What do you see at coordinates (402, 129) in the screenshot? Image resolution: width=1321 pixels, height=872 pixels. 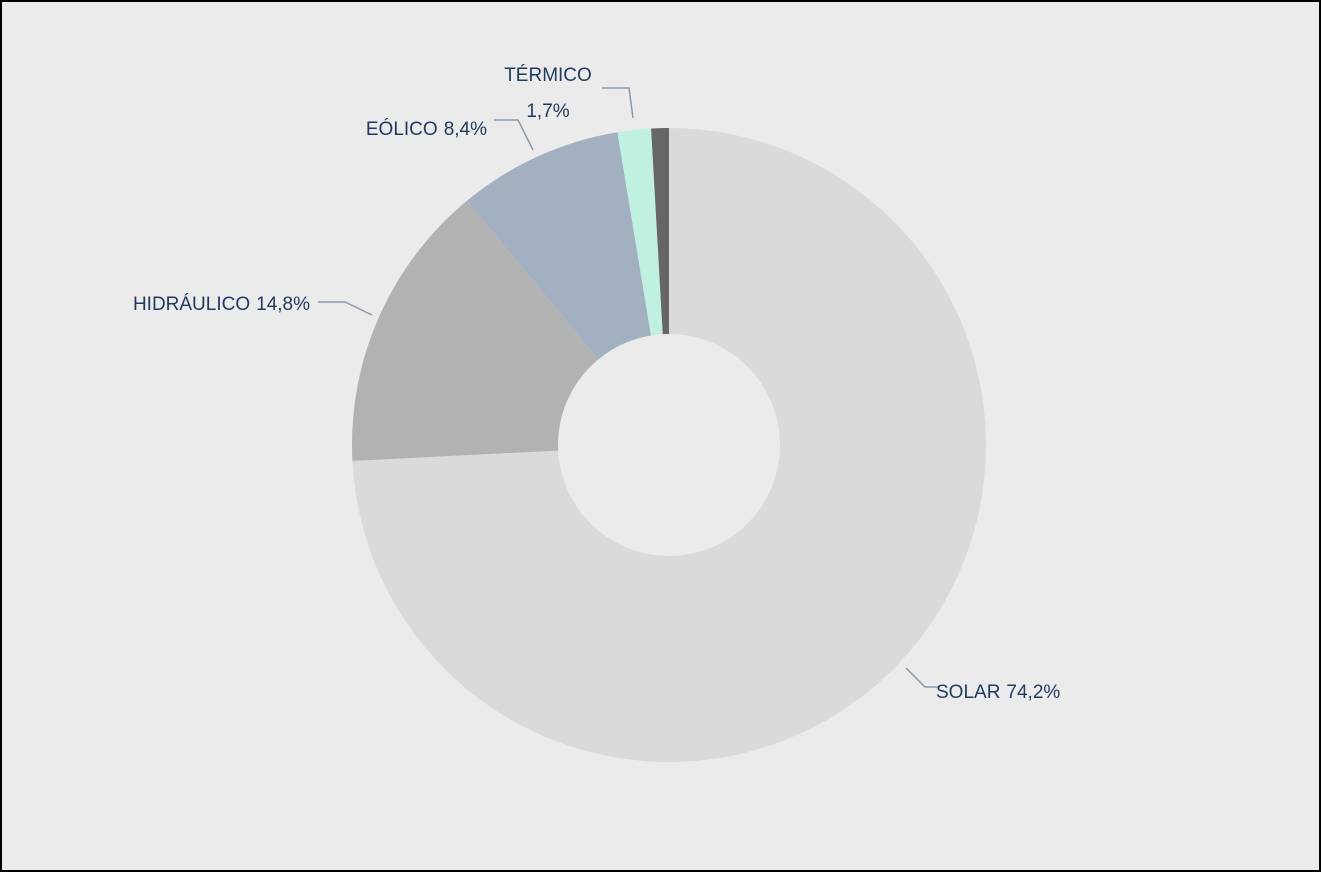 I see `data-label-category: EÓLICO` at bounding box center [402, 129].